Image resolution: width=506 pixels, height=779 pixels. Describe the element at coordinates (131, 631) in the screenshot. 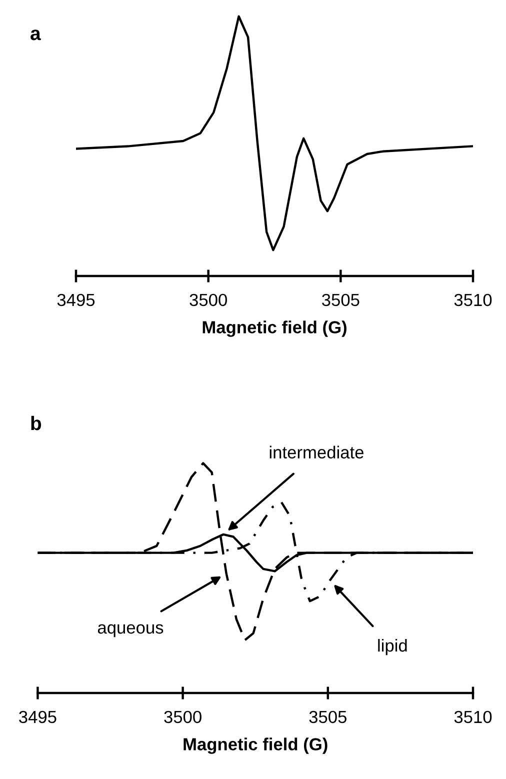

I see `annotation: aqueous` at that location.